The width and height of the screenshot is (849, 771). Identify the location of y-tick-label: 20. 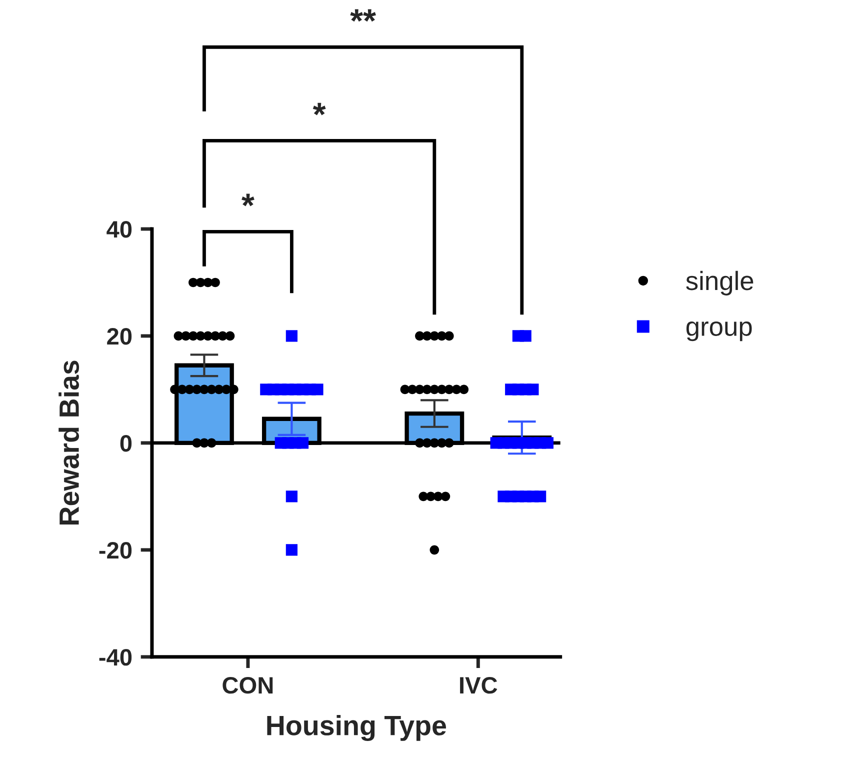
(119, 336).